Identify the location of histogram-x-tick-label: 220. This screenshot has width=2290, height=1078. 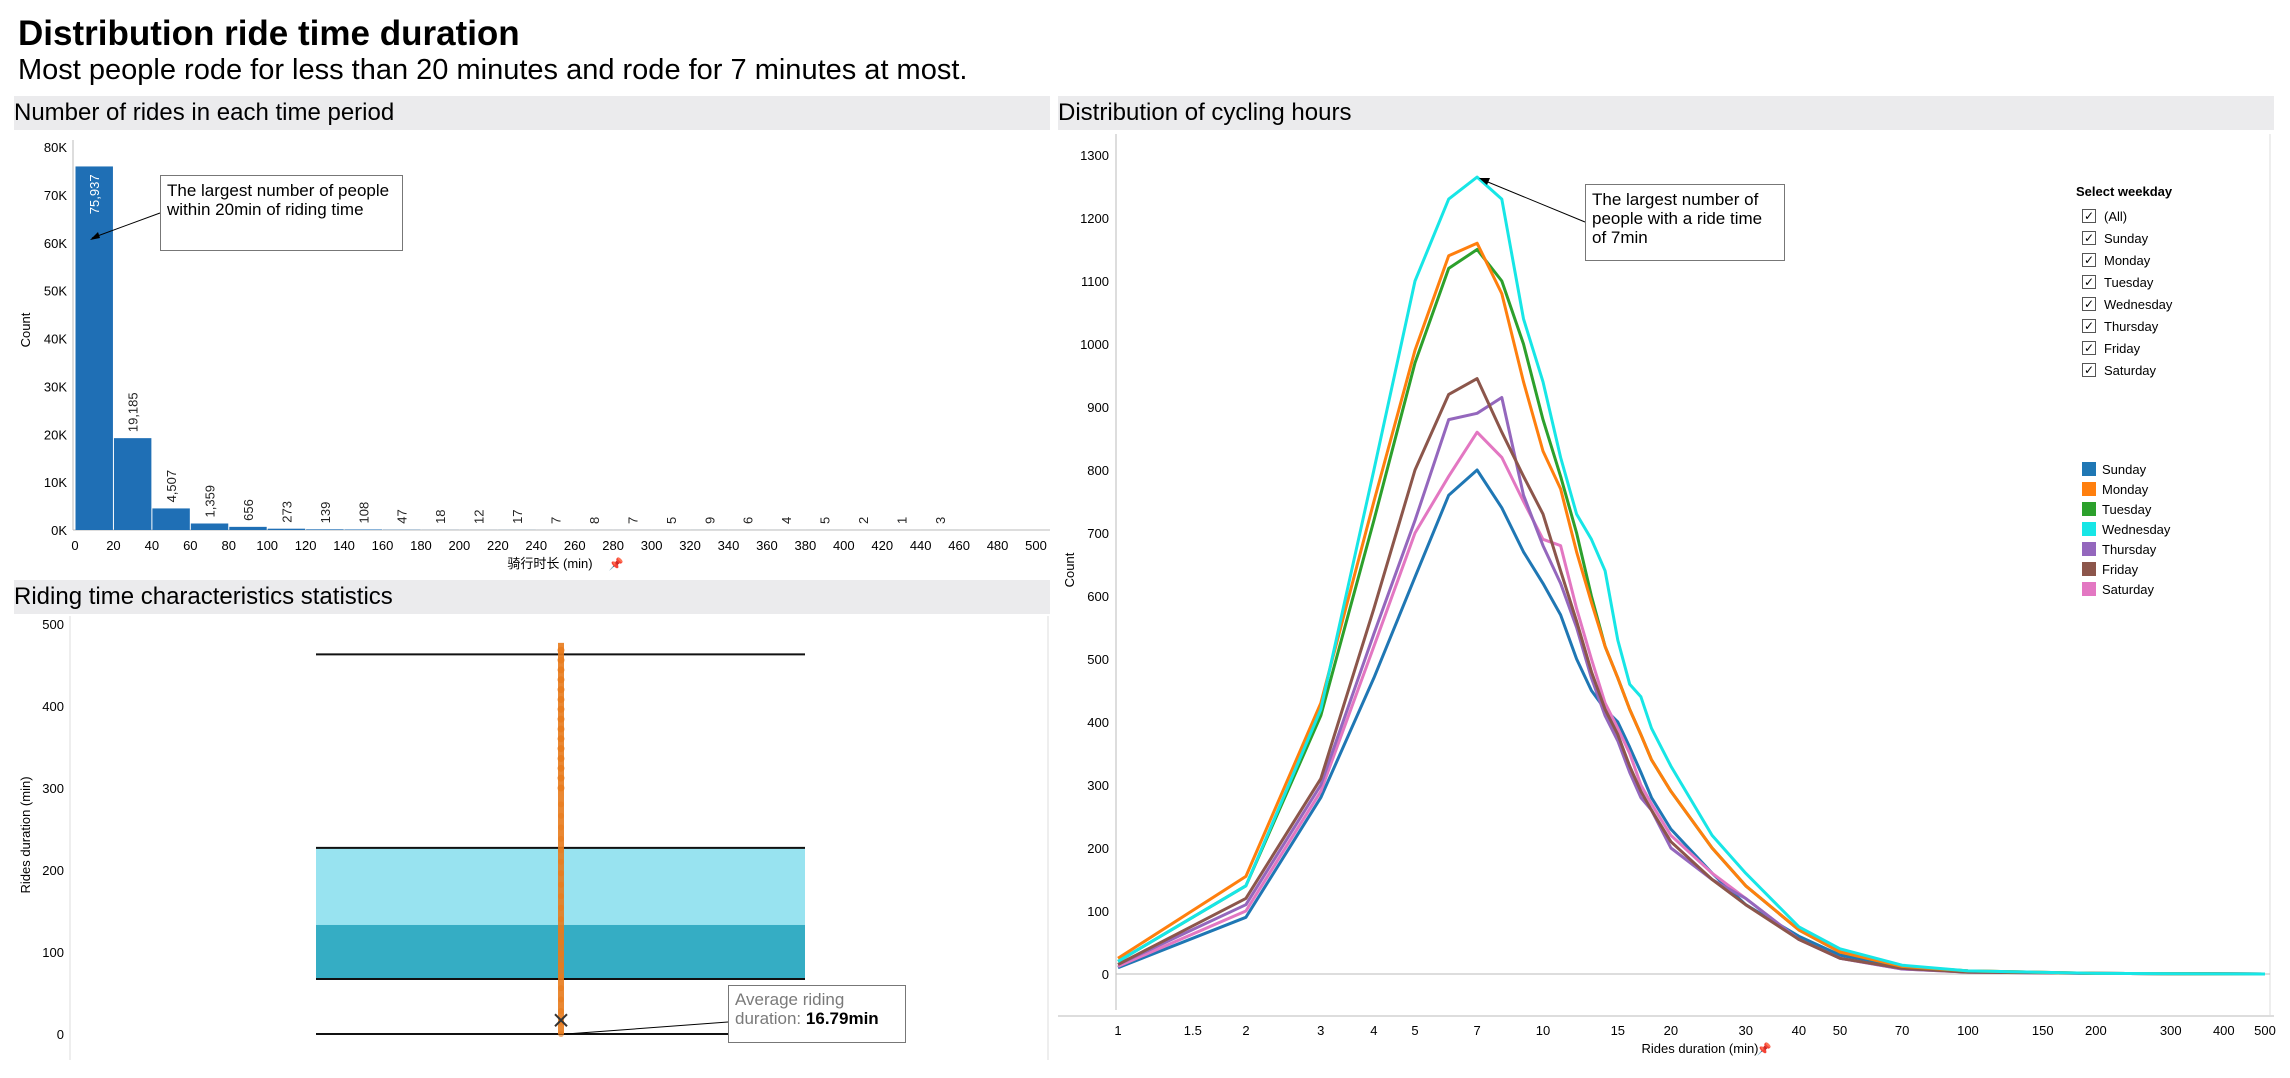
(498, 545).